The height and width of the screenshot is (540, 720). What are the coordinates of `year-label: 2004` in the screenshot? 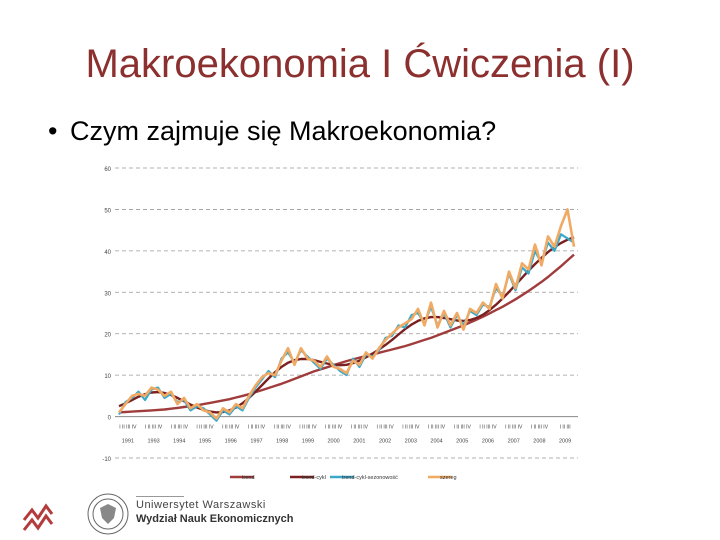 It's located at (436, 442).